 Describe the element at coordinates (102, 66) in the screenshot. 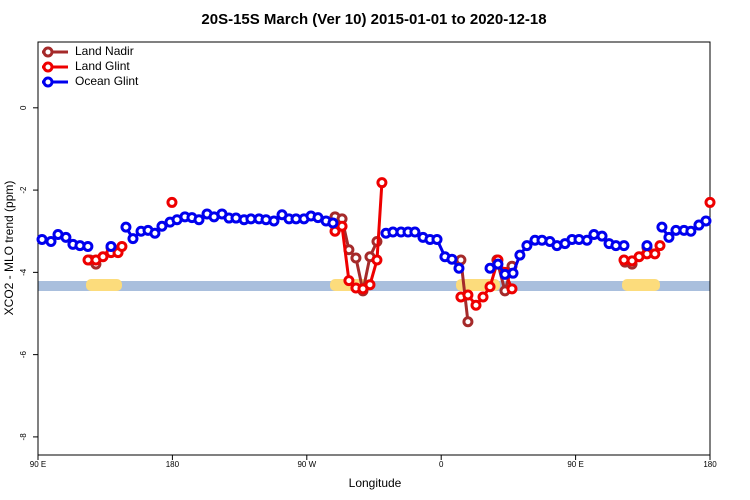

I see `legend-label: Land Glint` at that location.